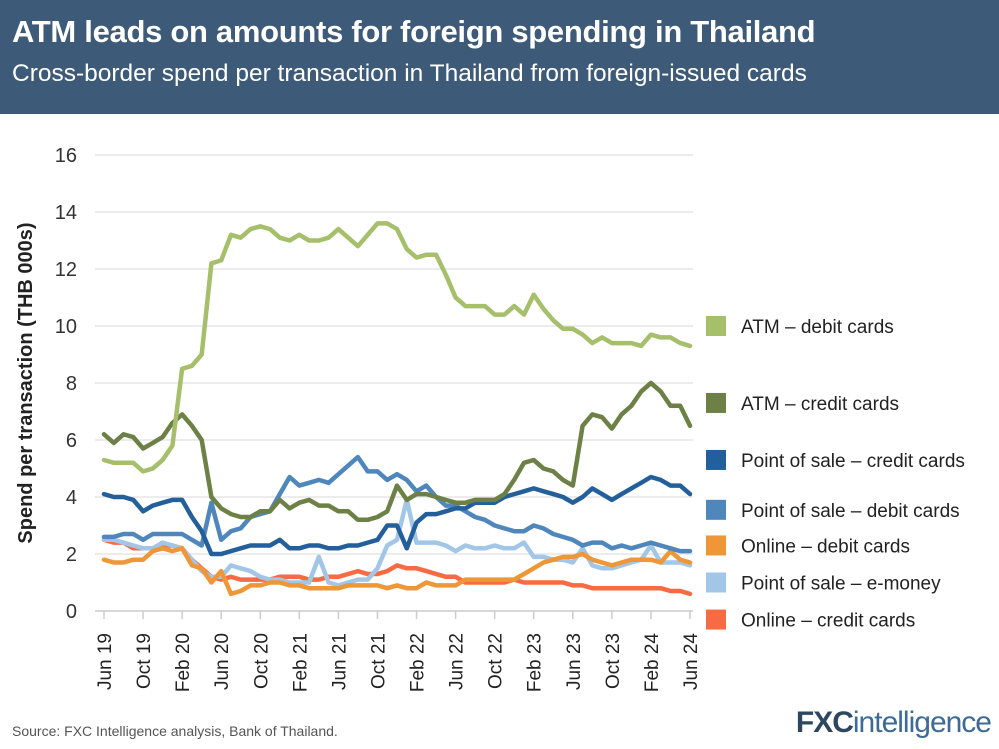 Image resolution: width=999 pixels, height=749 pixels. I want to click on x-tick-label: Oct 21, so click(378, 661).